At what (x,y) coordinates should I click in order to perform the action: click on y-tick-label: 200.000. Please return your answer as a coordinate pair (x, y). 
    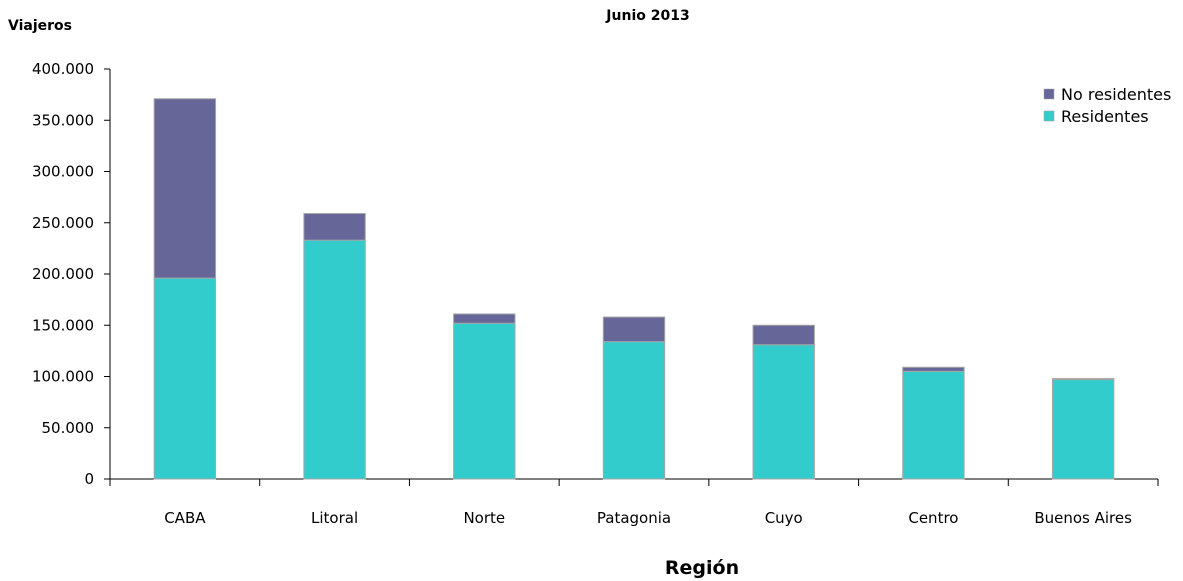
    Looking at the image, I should click on (63, 274).